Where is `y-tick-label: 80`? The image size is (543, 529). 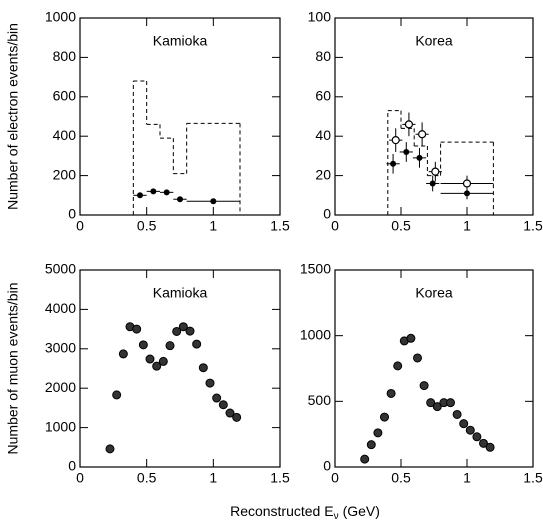
y-tick-label: 80 is located at coordinates (323, 56).